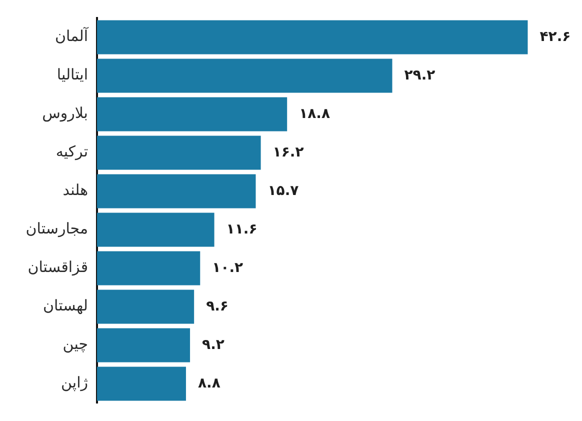  Describe the element at coordinates (75, 190) in the screenshot. I see `y-tick-label: هلند` at that location.